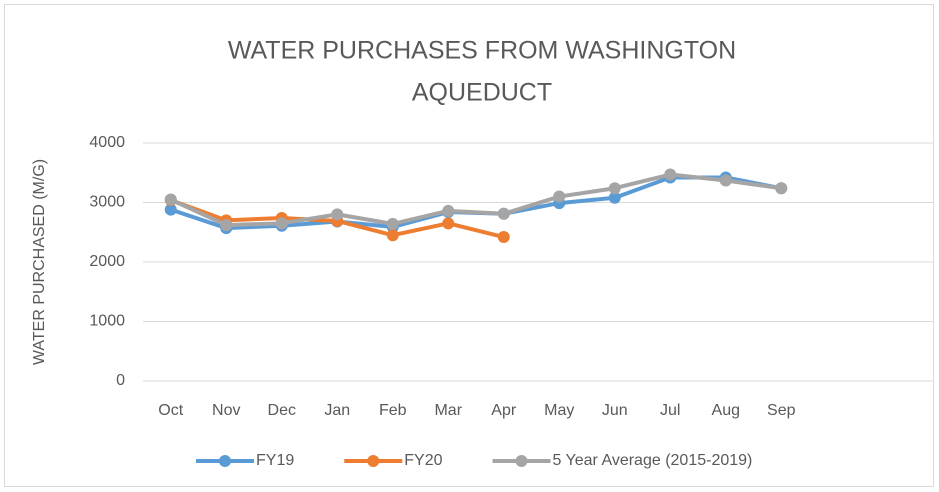  What do you see at coordinates (559, 410) in the screenshot?
I see `x-tick-label: May` at bounding box center [559, 410].